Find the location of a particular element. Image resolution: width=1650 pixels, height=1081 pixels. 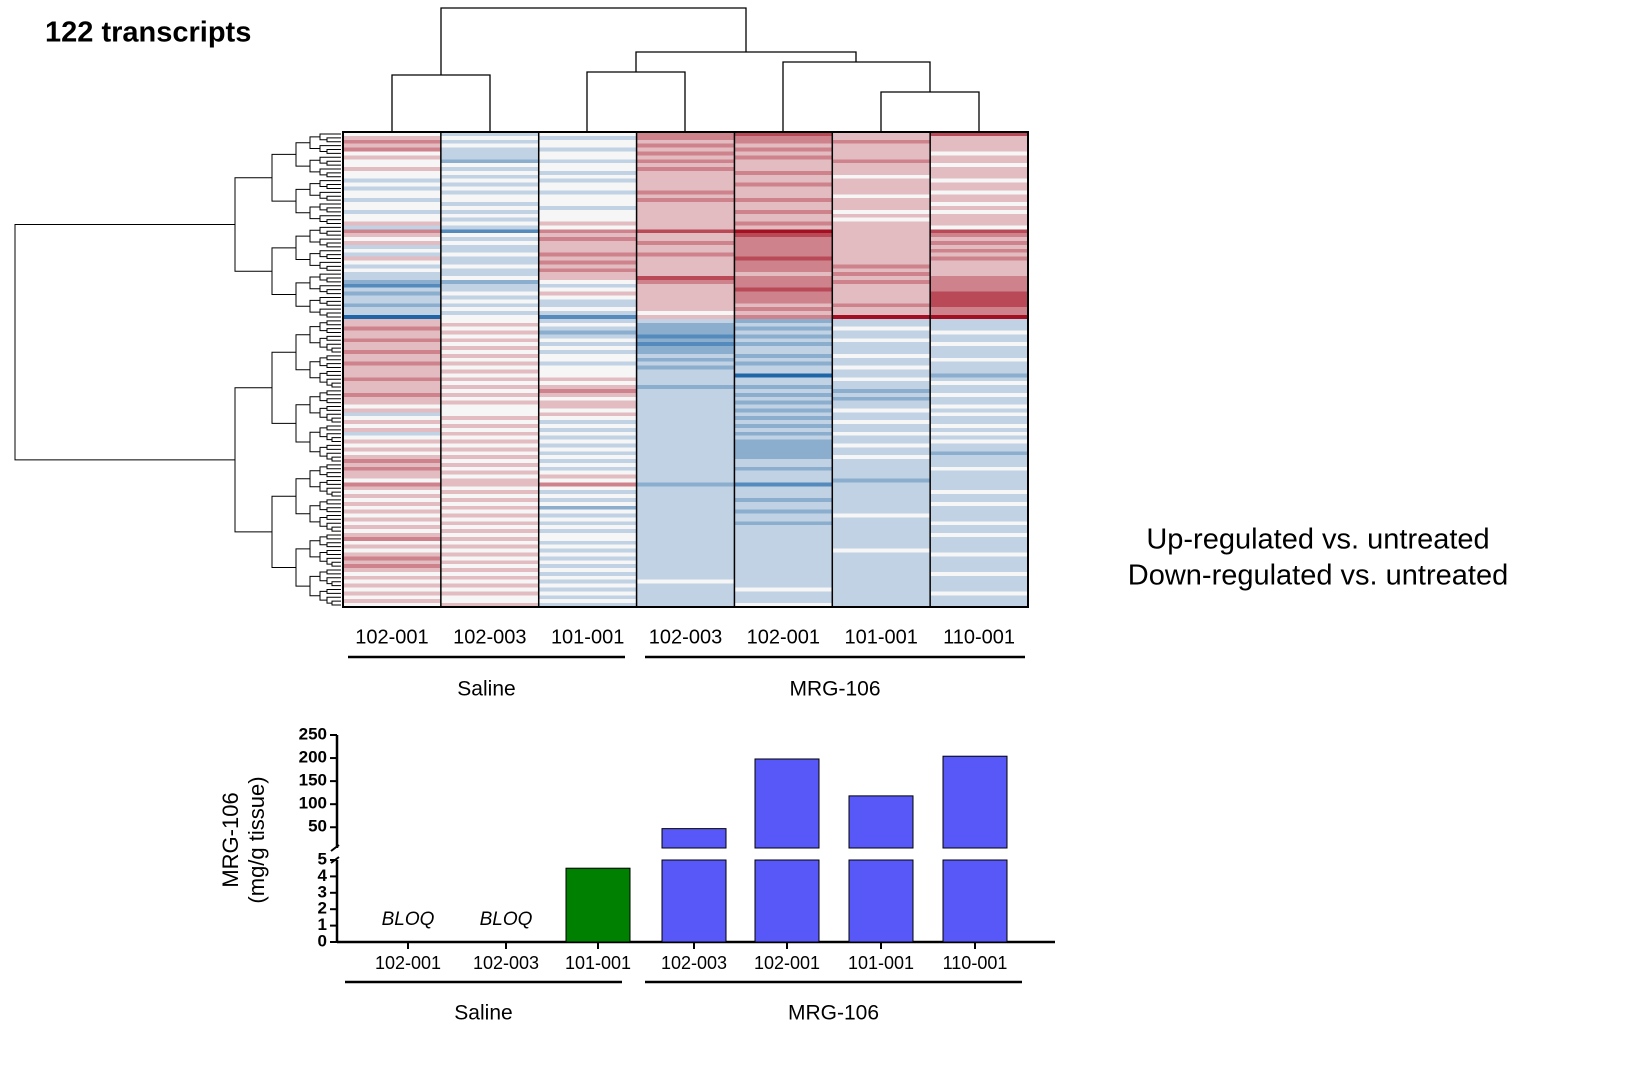

x-tick-label: 110-001 is located at coordinates (975, 963).